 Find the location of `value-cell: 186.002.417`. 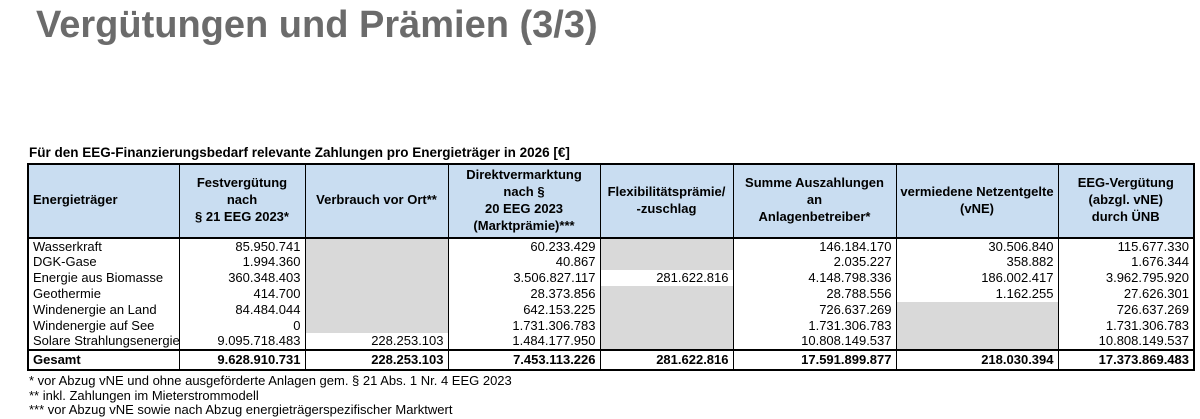

value-cell: 186.002.417 is located at coordinates (977, 278).